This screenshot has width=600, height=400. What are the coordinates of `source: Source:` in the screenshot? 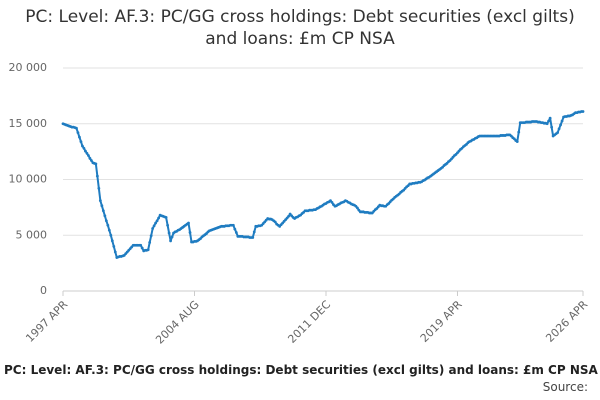 It's located at (565, 387).